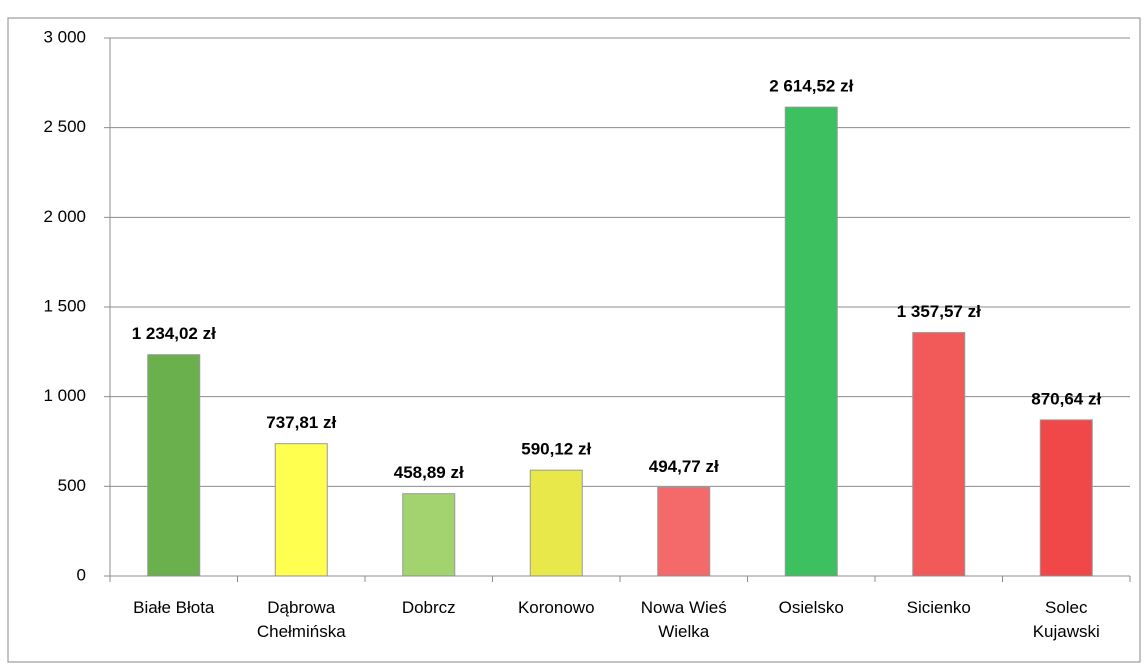  I want to click on y-tick-label: 1 000, so click(64, 395).